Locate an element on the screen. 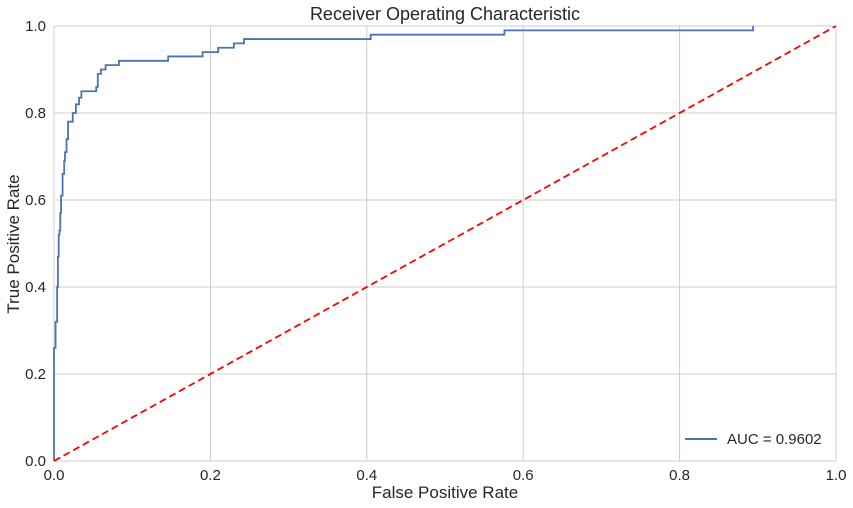  y-tick-label: 0.8 is located at coordinates (35, 113).